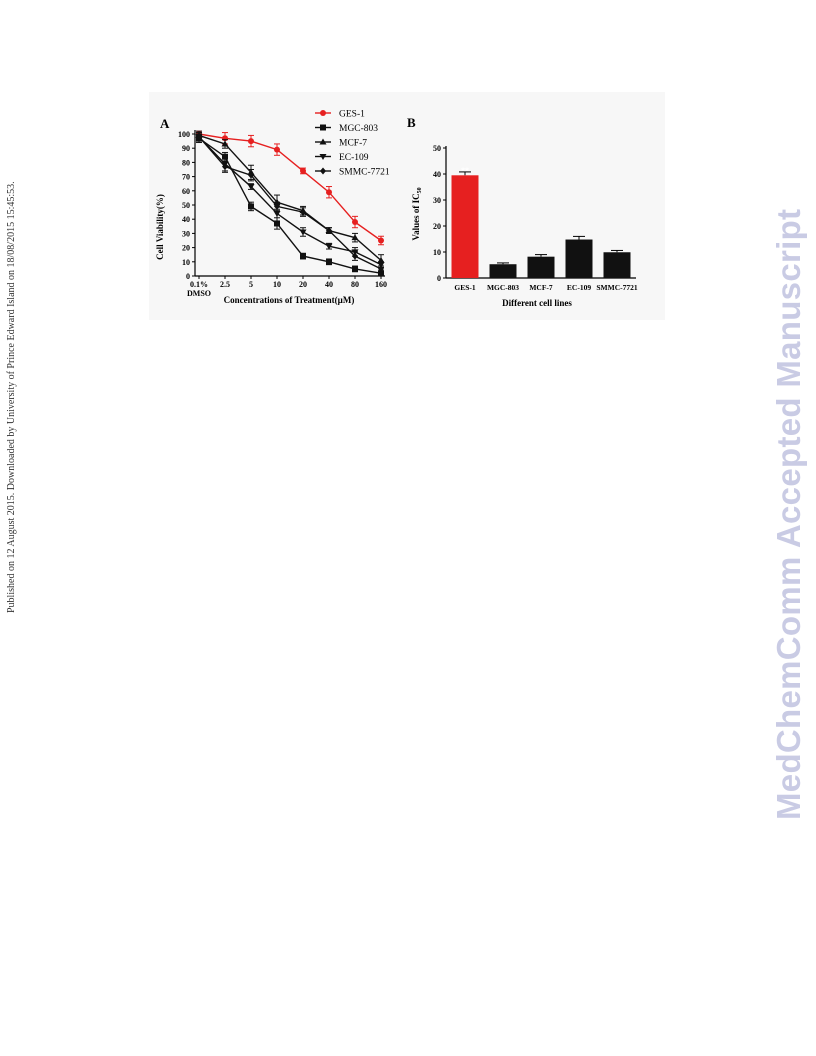 Image resolution: width=816 pixels, height=1056 pixels. I want to click on panel-a-y-tick-label: 10, so click(186, 262).